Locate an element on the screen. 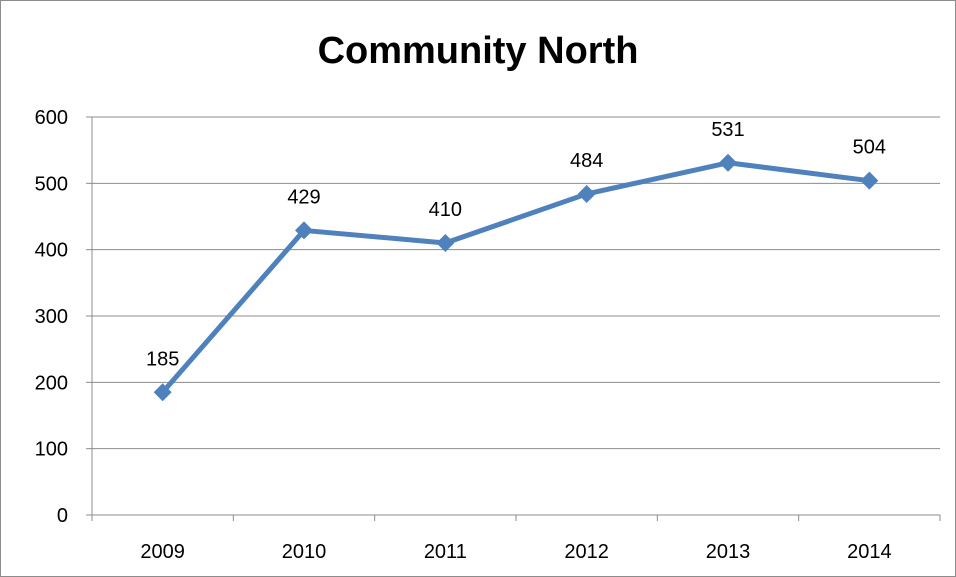 Image resolution: width=956 pixels, height=577 pixels. x-tick-label: 2013 is located at coordinates (728, 552).